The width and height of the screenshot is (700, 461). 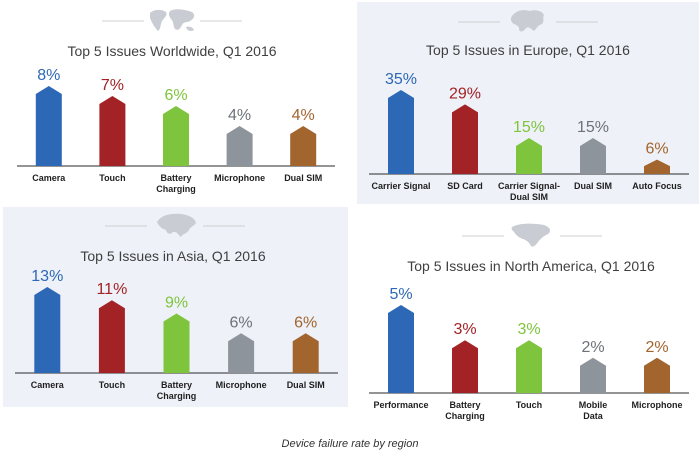 I want to click on chart-title: Top 5 Issues in Europe, Q1 2016, so click(x=528, y=50).